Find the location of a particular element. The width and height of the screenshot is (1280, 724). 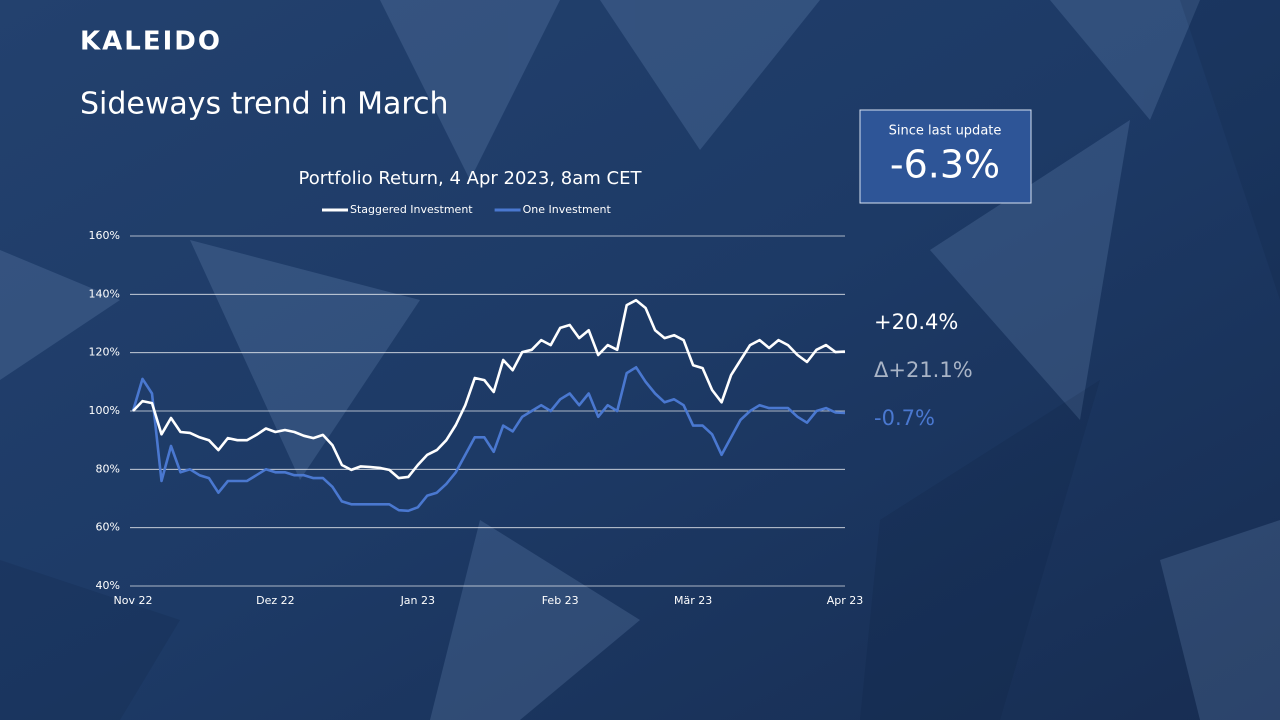

x-tick-label: Jan 23 is located at coordinates (417, 600).